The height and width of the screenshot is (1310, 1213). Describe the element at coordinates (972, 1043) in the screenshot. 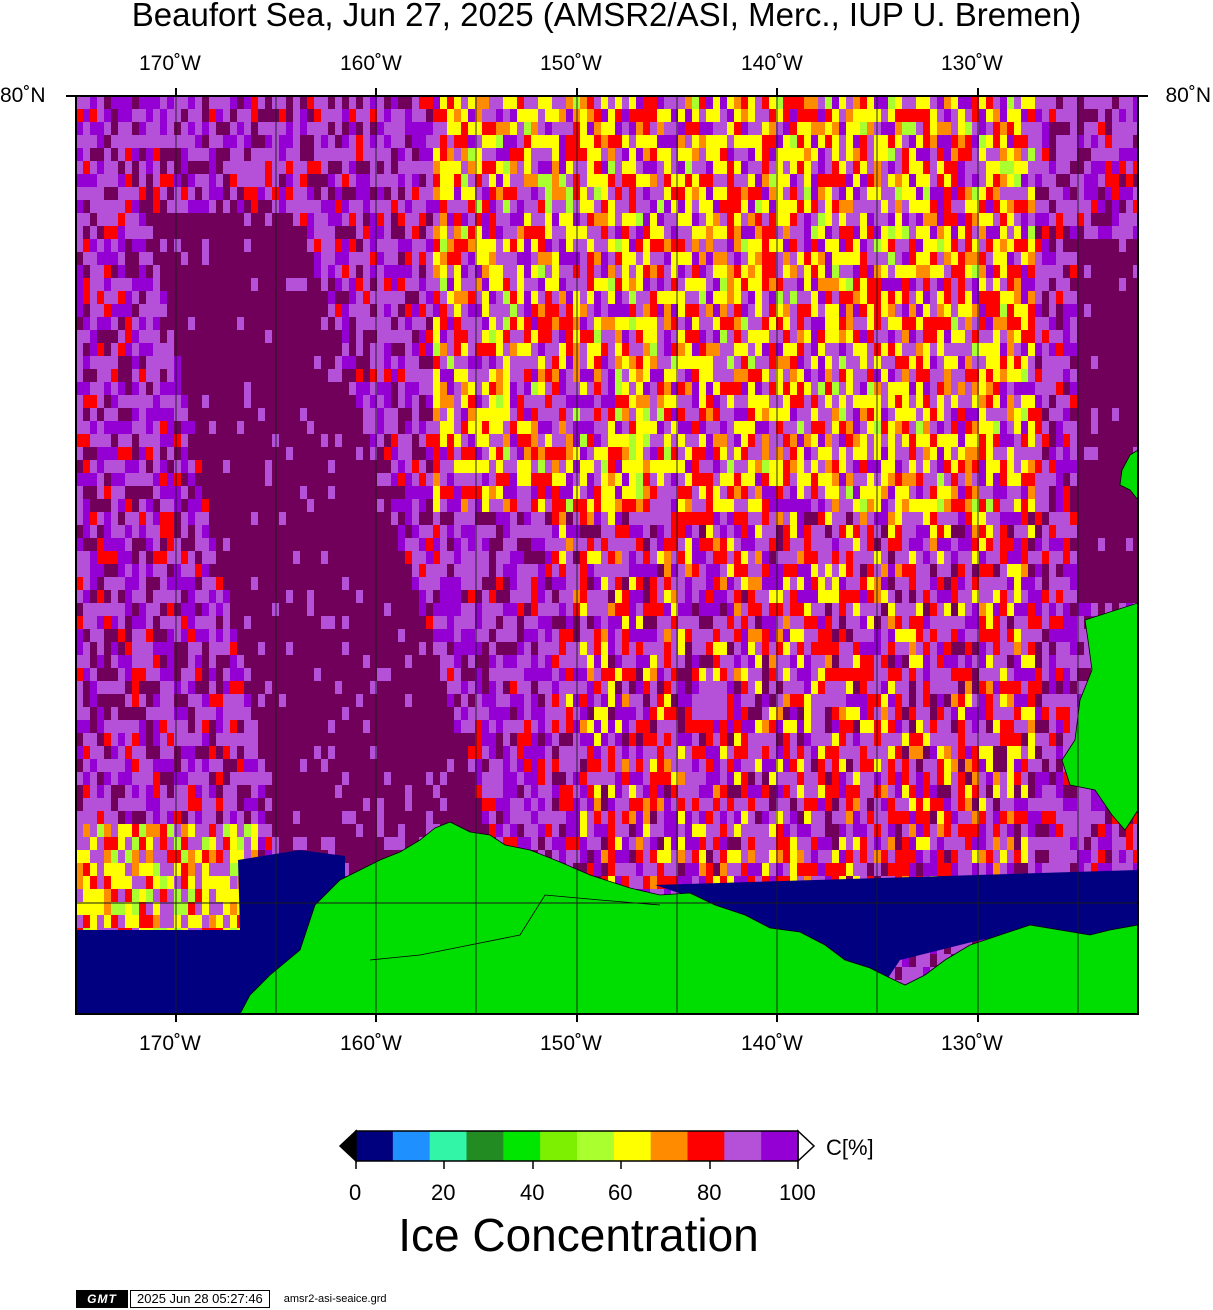

I see `lon-label-bottom-130w: 130˚W` at that location.